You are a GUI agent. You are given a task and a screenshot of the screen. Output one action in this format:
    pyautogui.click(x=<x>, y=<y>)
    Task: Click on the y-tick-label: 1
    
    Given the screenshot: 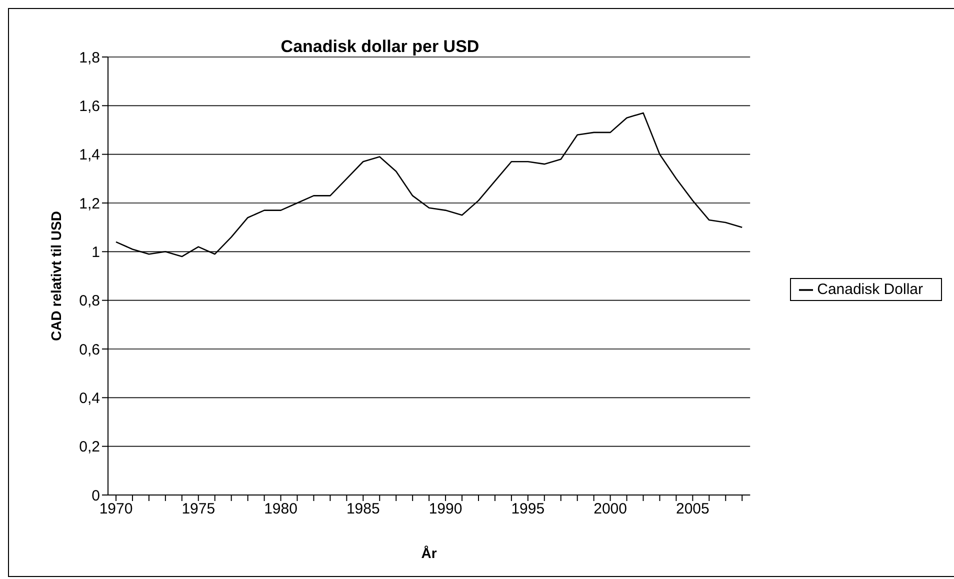 What is the action you would take?
    pyautogui.click(x=96, y=252)
    